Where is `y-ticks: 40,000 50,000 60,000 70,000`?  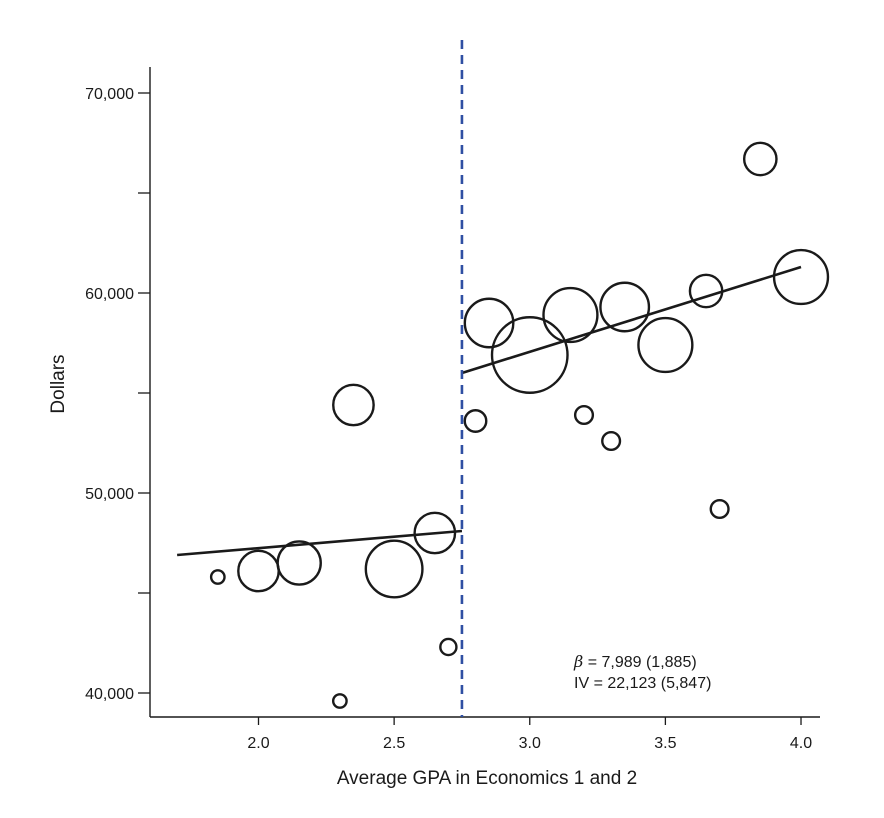
y-ticks: 40,000 50,000 60,000 70,000 is located at coordinates (117, 394).